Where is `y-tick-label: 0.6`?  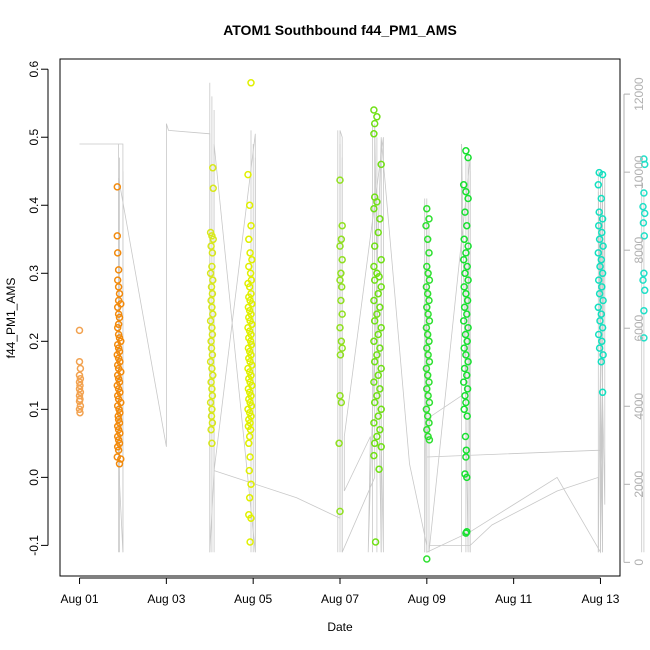
y-tick-label: 0.6 is located at coordinates (34, 69).